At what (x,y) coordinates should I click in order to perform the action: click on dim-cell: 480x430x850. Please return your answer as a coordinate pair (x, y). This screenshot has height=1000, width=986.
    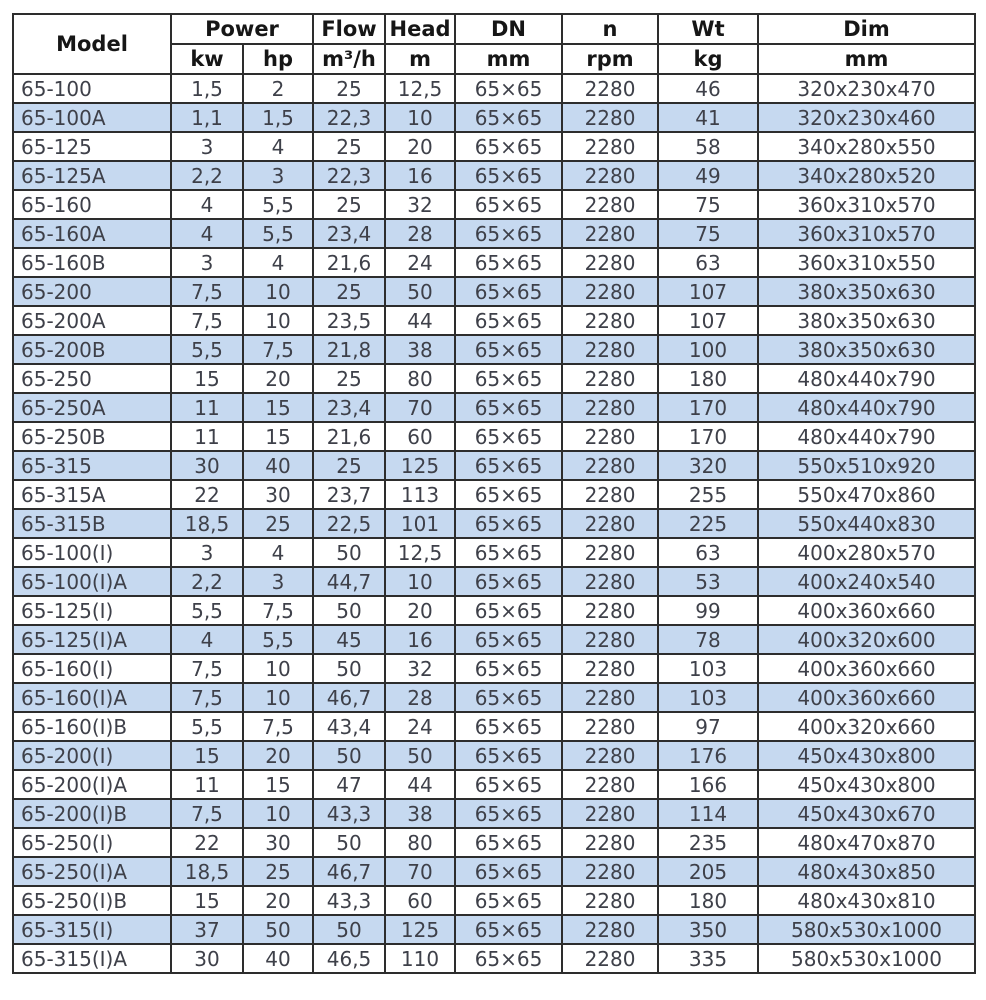
    Looking at the image, I should click on (867, 871).